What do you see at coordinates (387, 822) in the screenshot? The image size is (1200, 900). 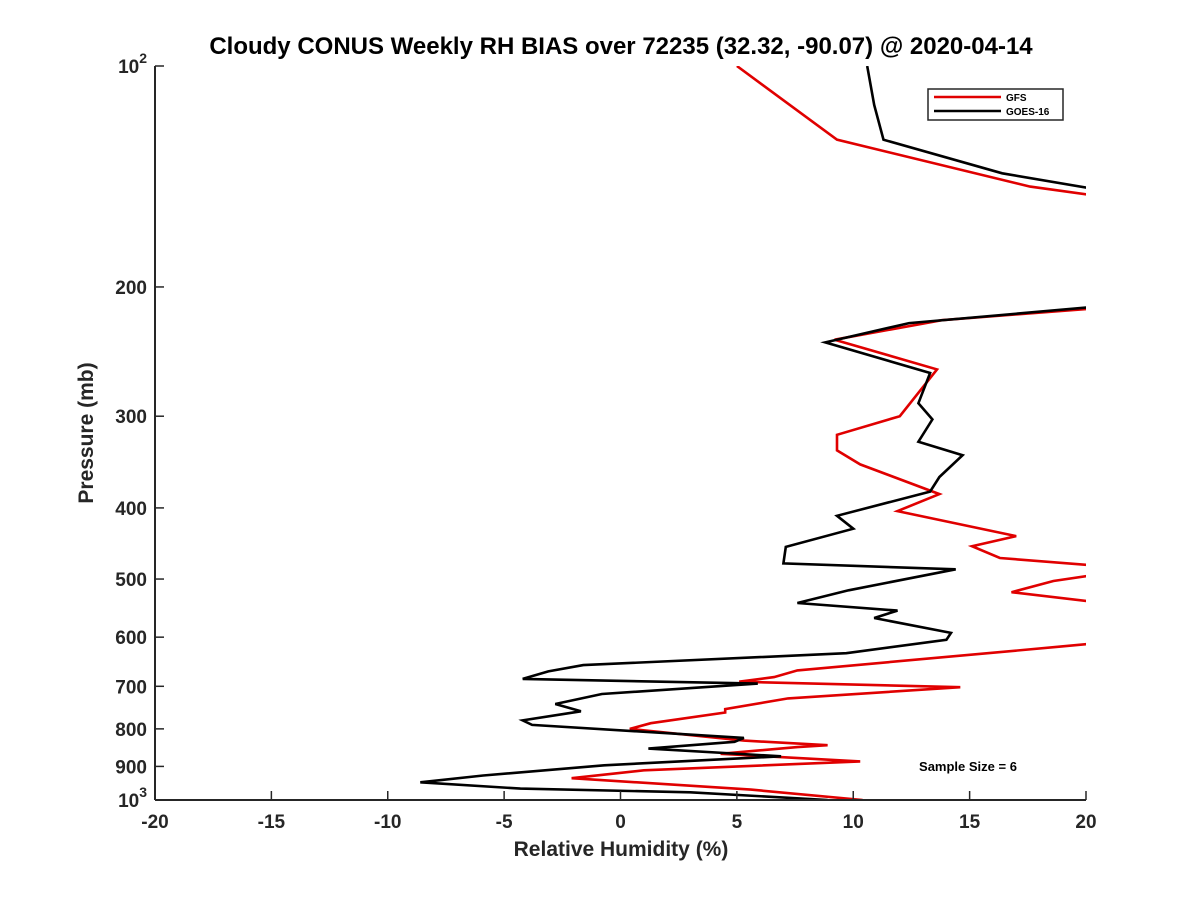 I see `x-tick-label: -10` at bounding box center [387, 822].